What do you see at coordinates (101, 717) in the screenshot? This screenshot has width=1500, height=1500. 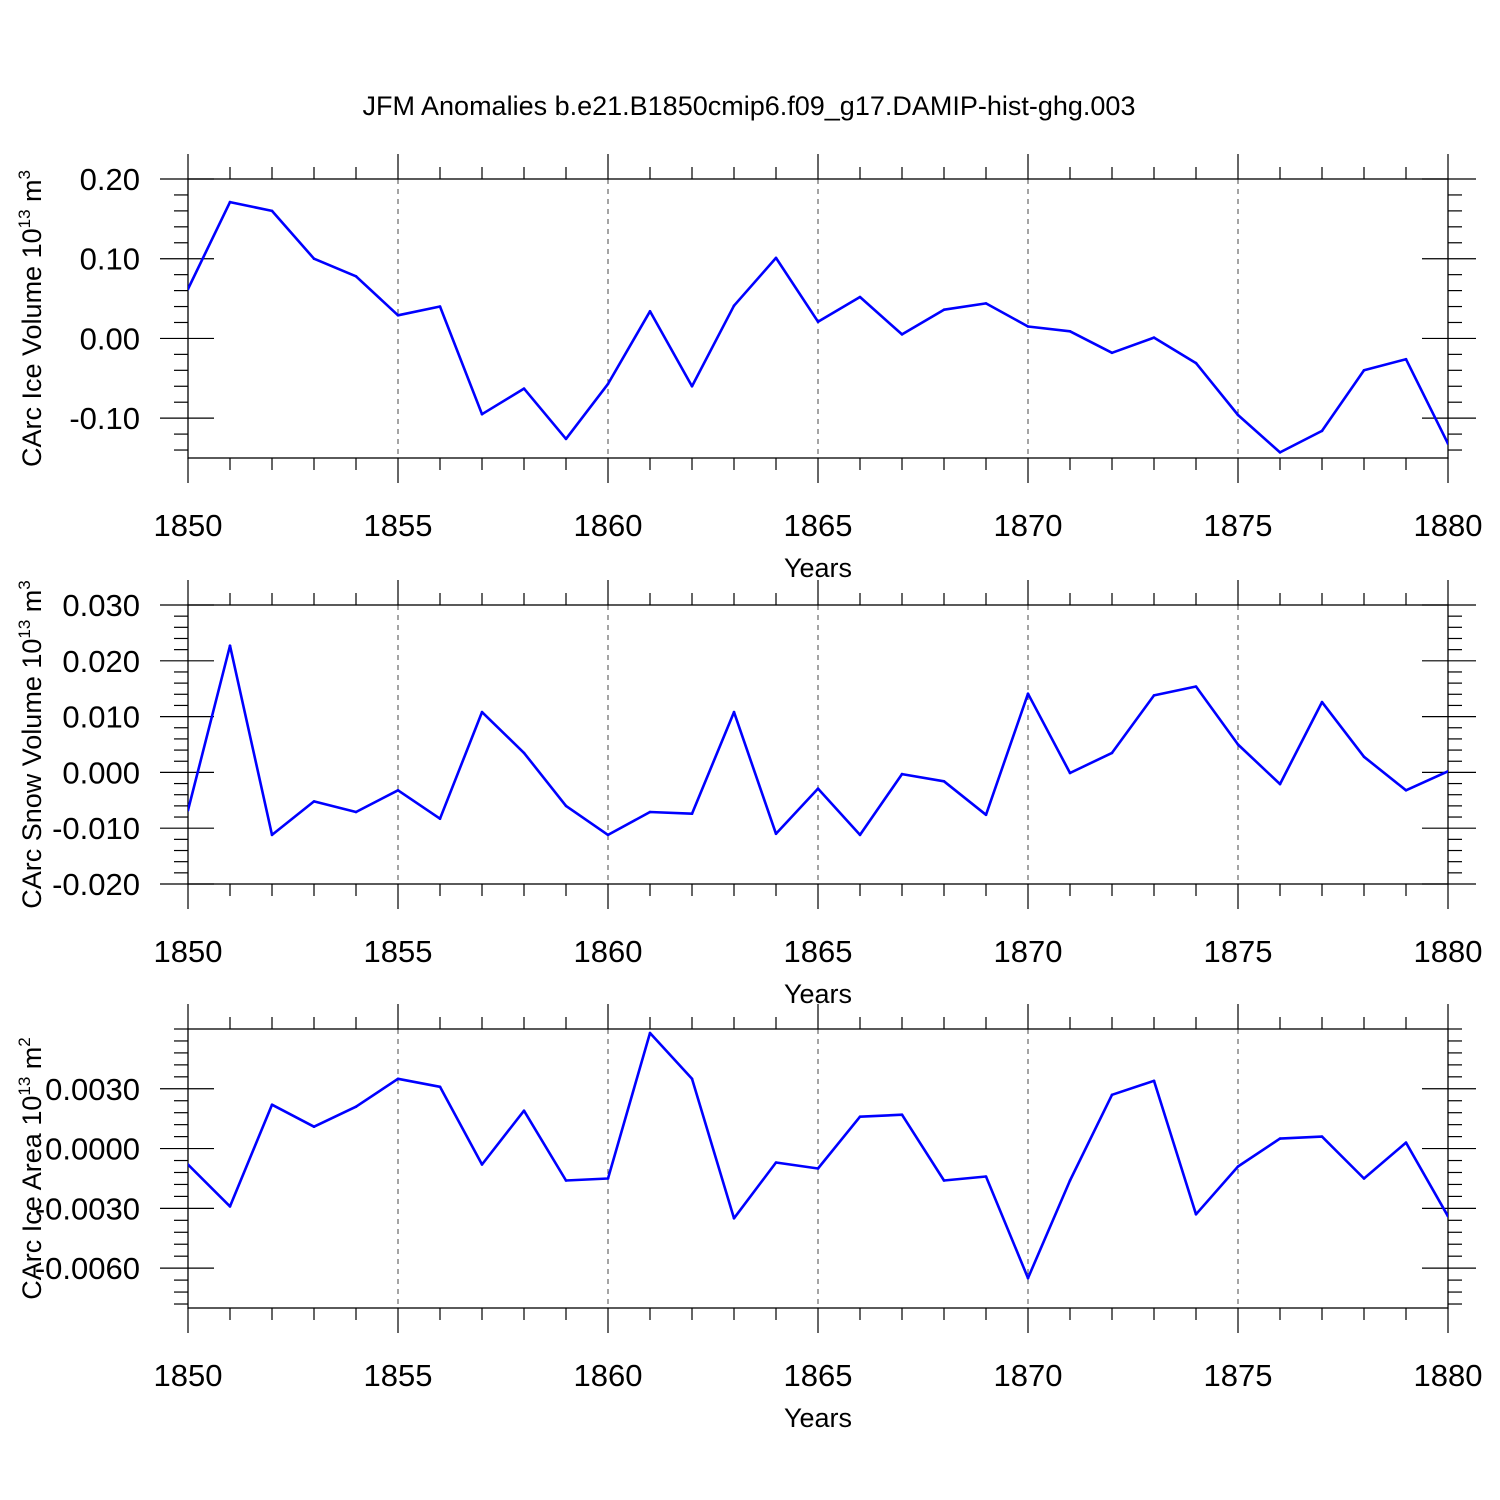 I see `y-tick-label: 0.010` at bounding box center [101, 717].